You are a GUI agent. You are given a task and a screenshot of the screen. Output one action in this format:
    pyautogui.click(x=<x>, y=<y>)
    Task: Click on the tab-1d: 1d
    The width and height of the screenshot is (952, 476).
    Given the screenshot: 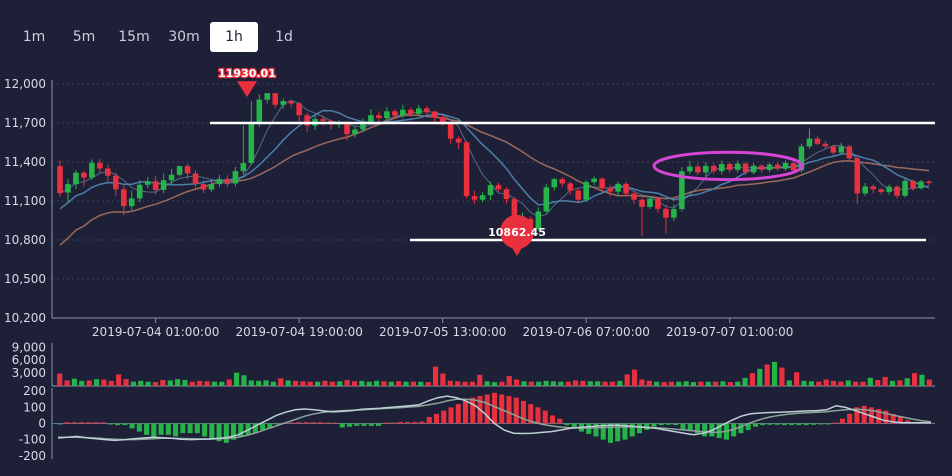 What is the action you would take?
    pyautogui.click(x=284, y=37)
    